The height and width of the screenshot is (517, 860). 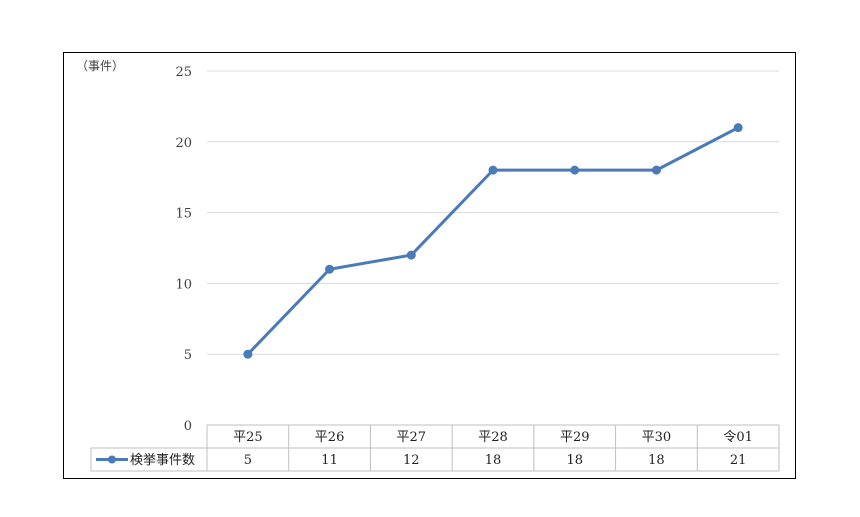 What do you see at coordinates (112, 459) in the screenshot?
I see `legend-marker` at bounding box center [112, 459].